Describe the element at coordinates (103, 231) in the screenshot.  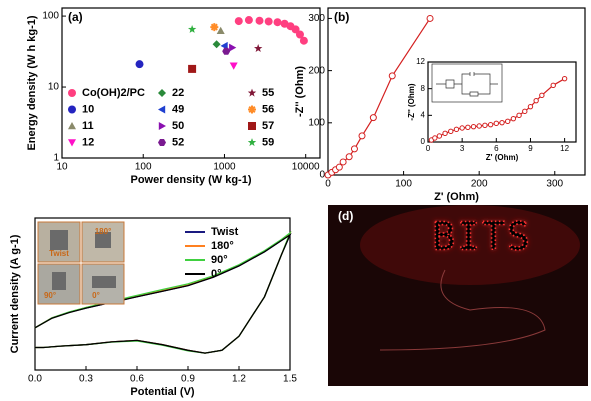
I see `photo-label: 180°` at that location.